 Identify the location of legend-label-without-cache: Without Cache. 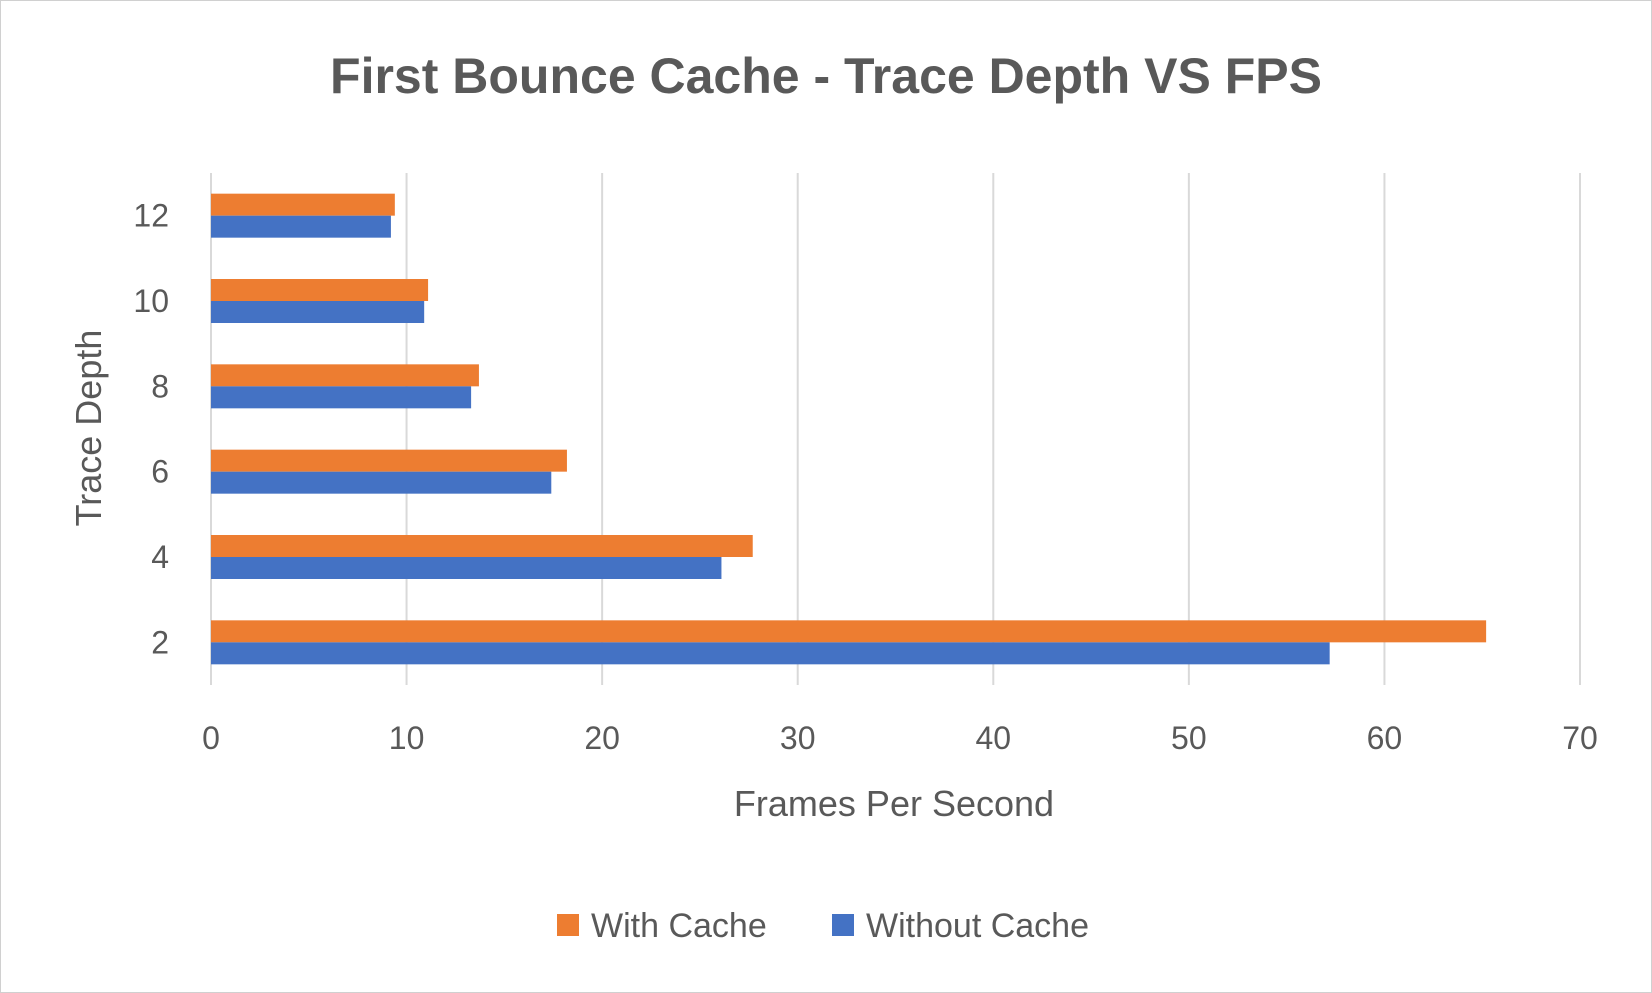
(977, 926).